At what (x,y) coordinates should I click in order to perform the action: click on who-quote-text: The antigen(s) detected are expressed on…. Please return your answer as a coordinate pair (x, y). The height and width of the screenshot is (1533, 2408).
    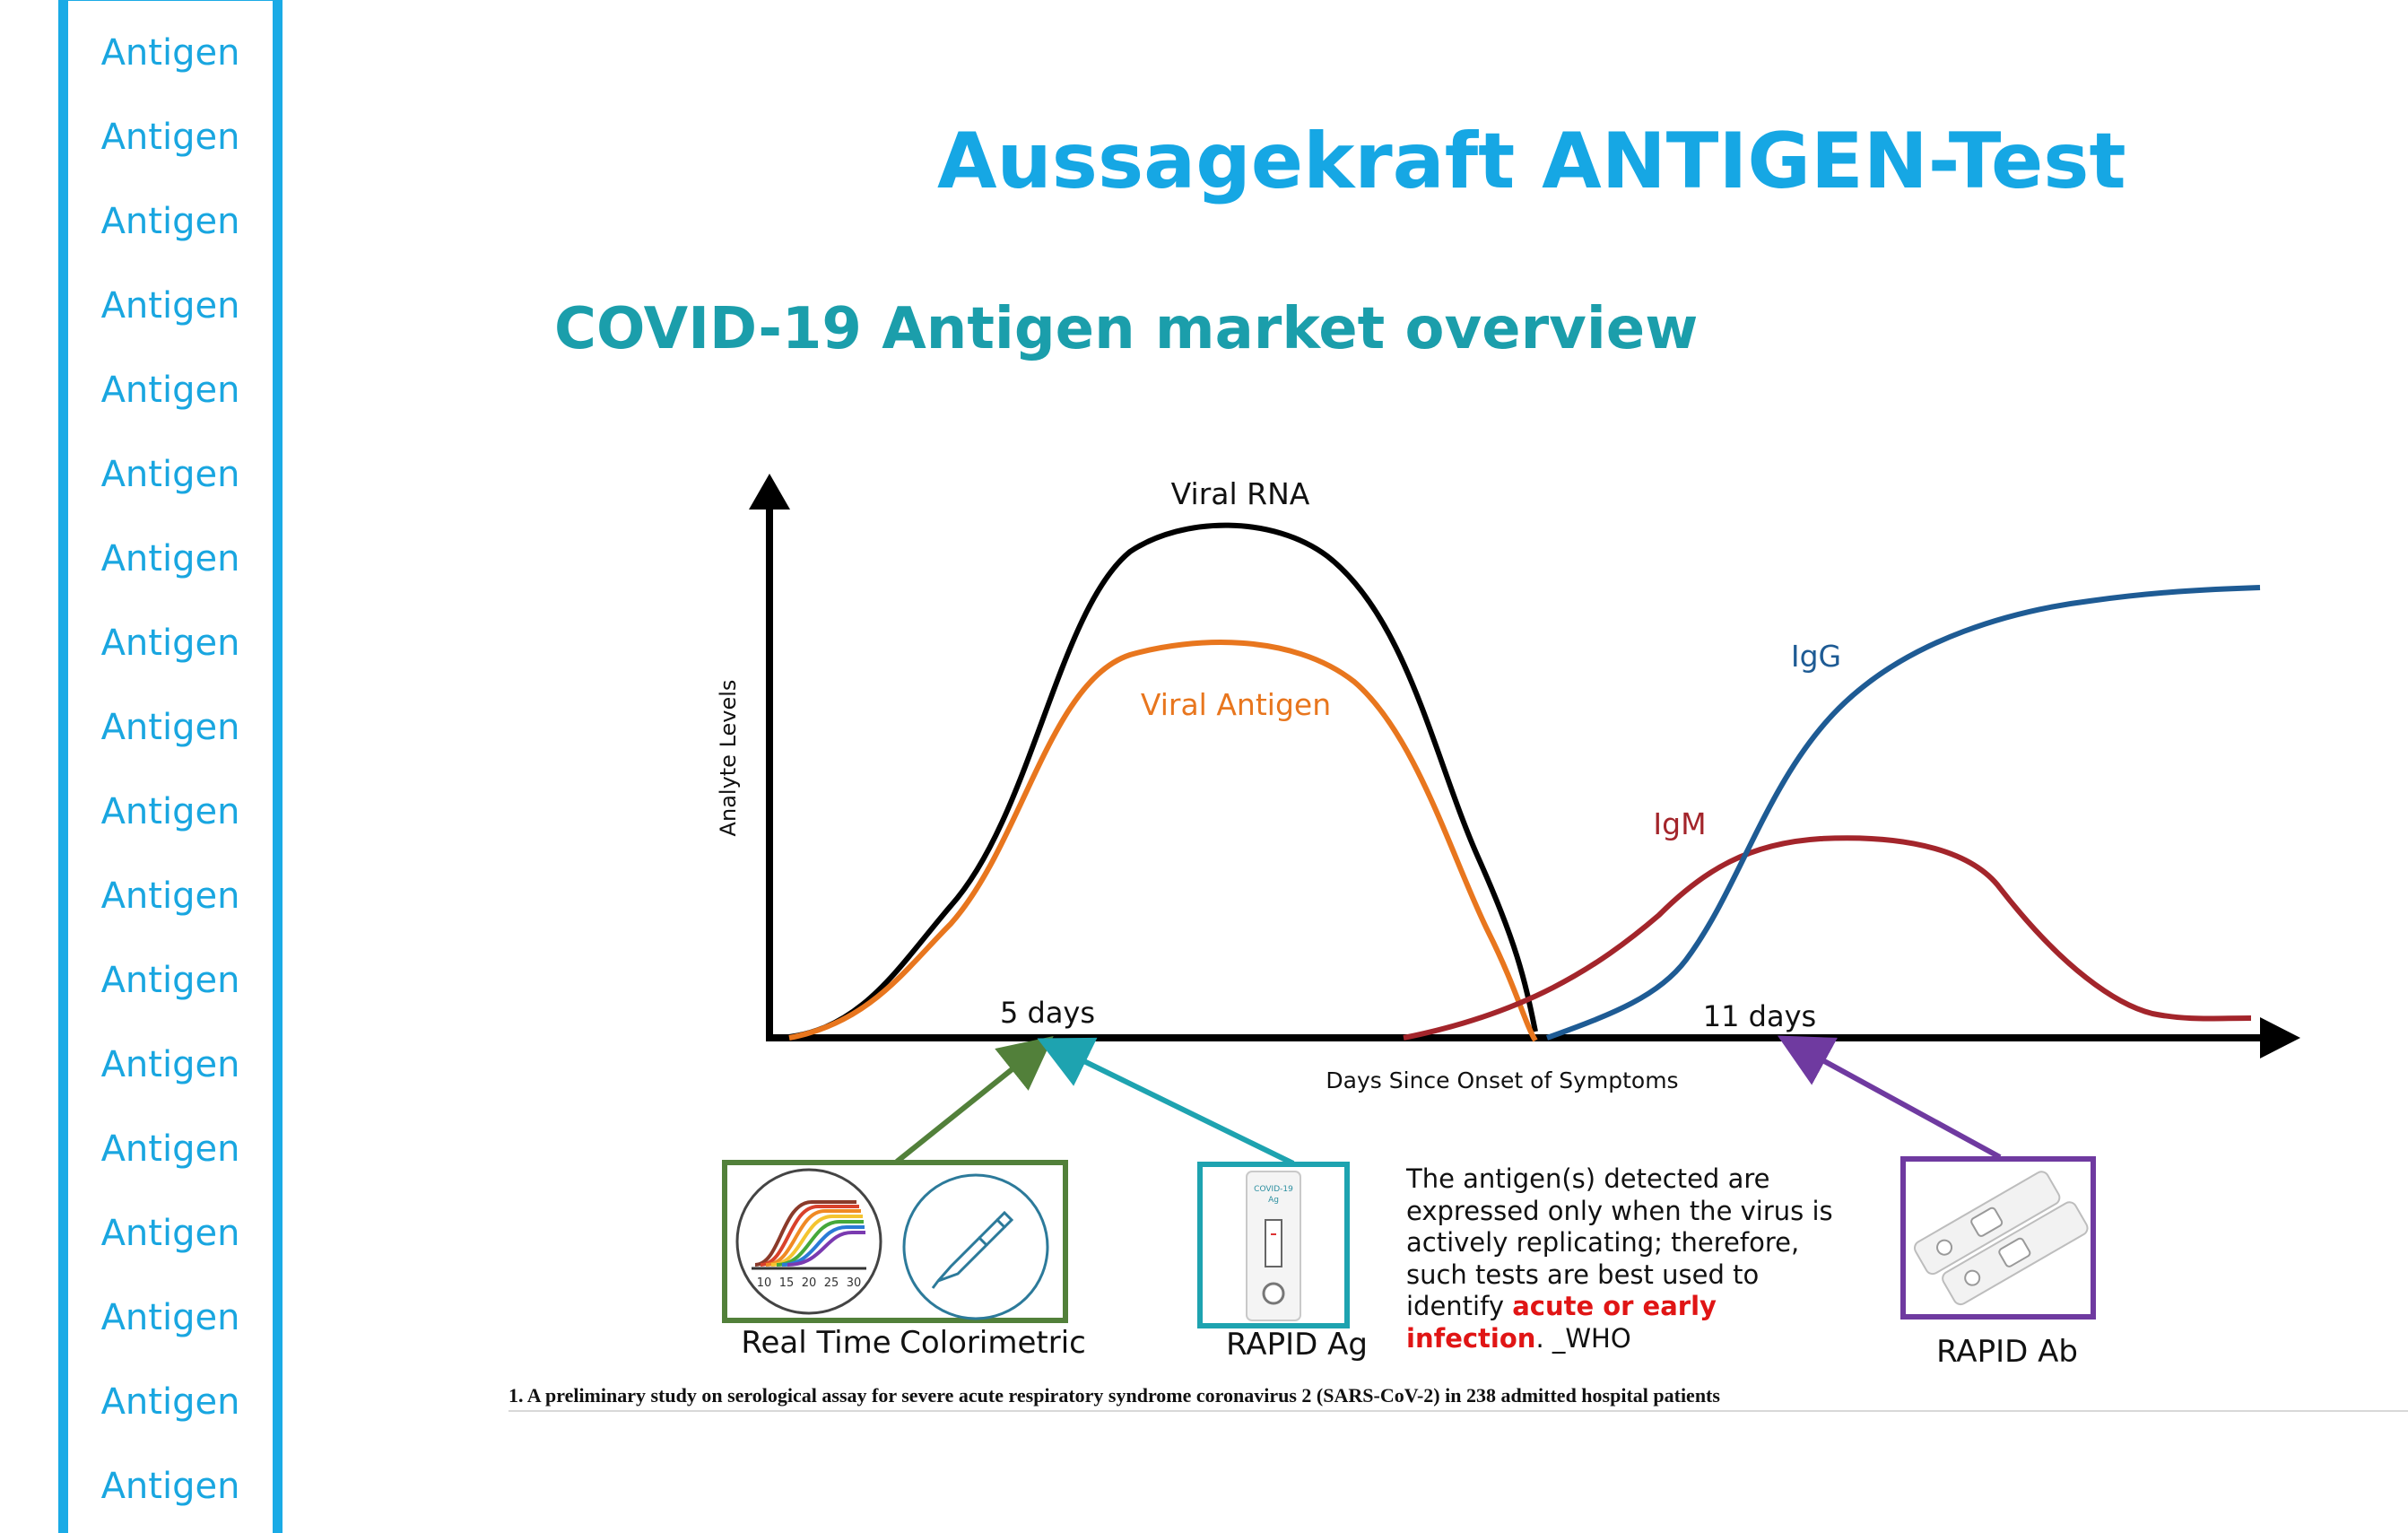
    Looking at the image, I should click on (1620, 1242).